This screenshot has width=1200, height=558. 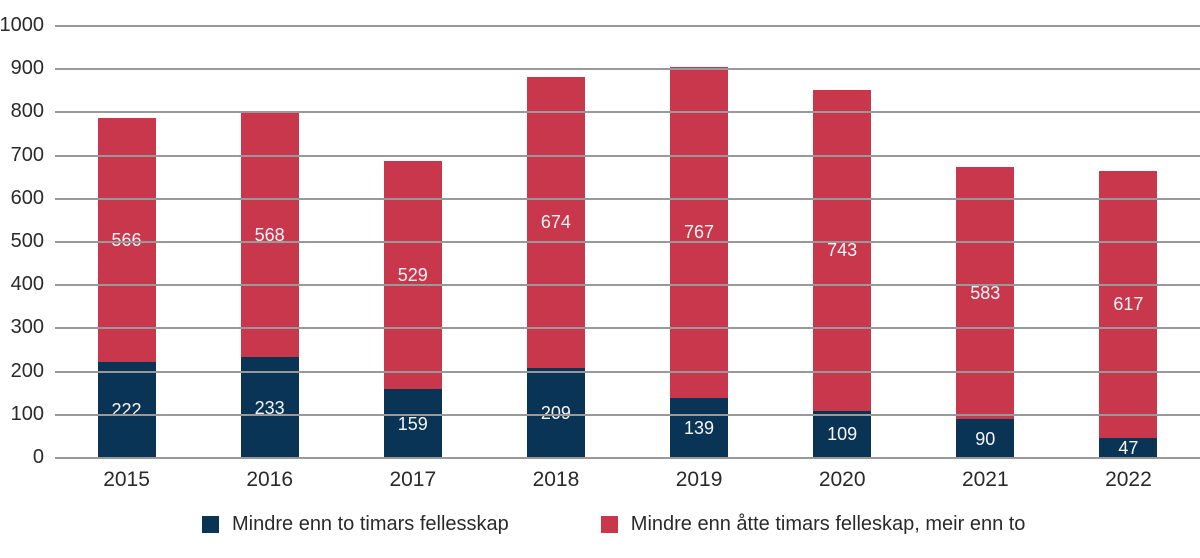 I want to click on gridline-500: 500, so click(x=605, y=241).